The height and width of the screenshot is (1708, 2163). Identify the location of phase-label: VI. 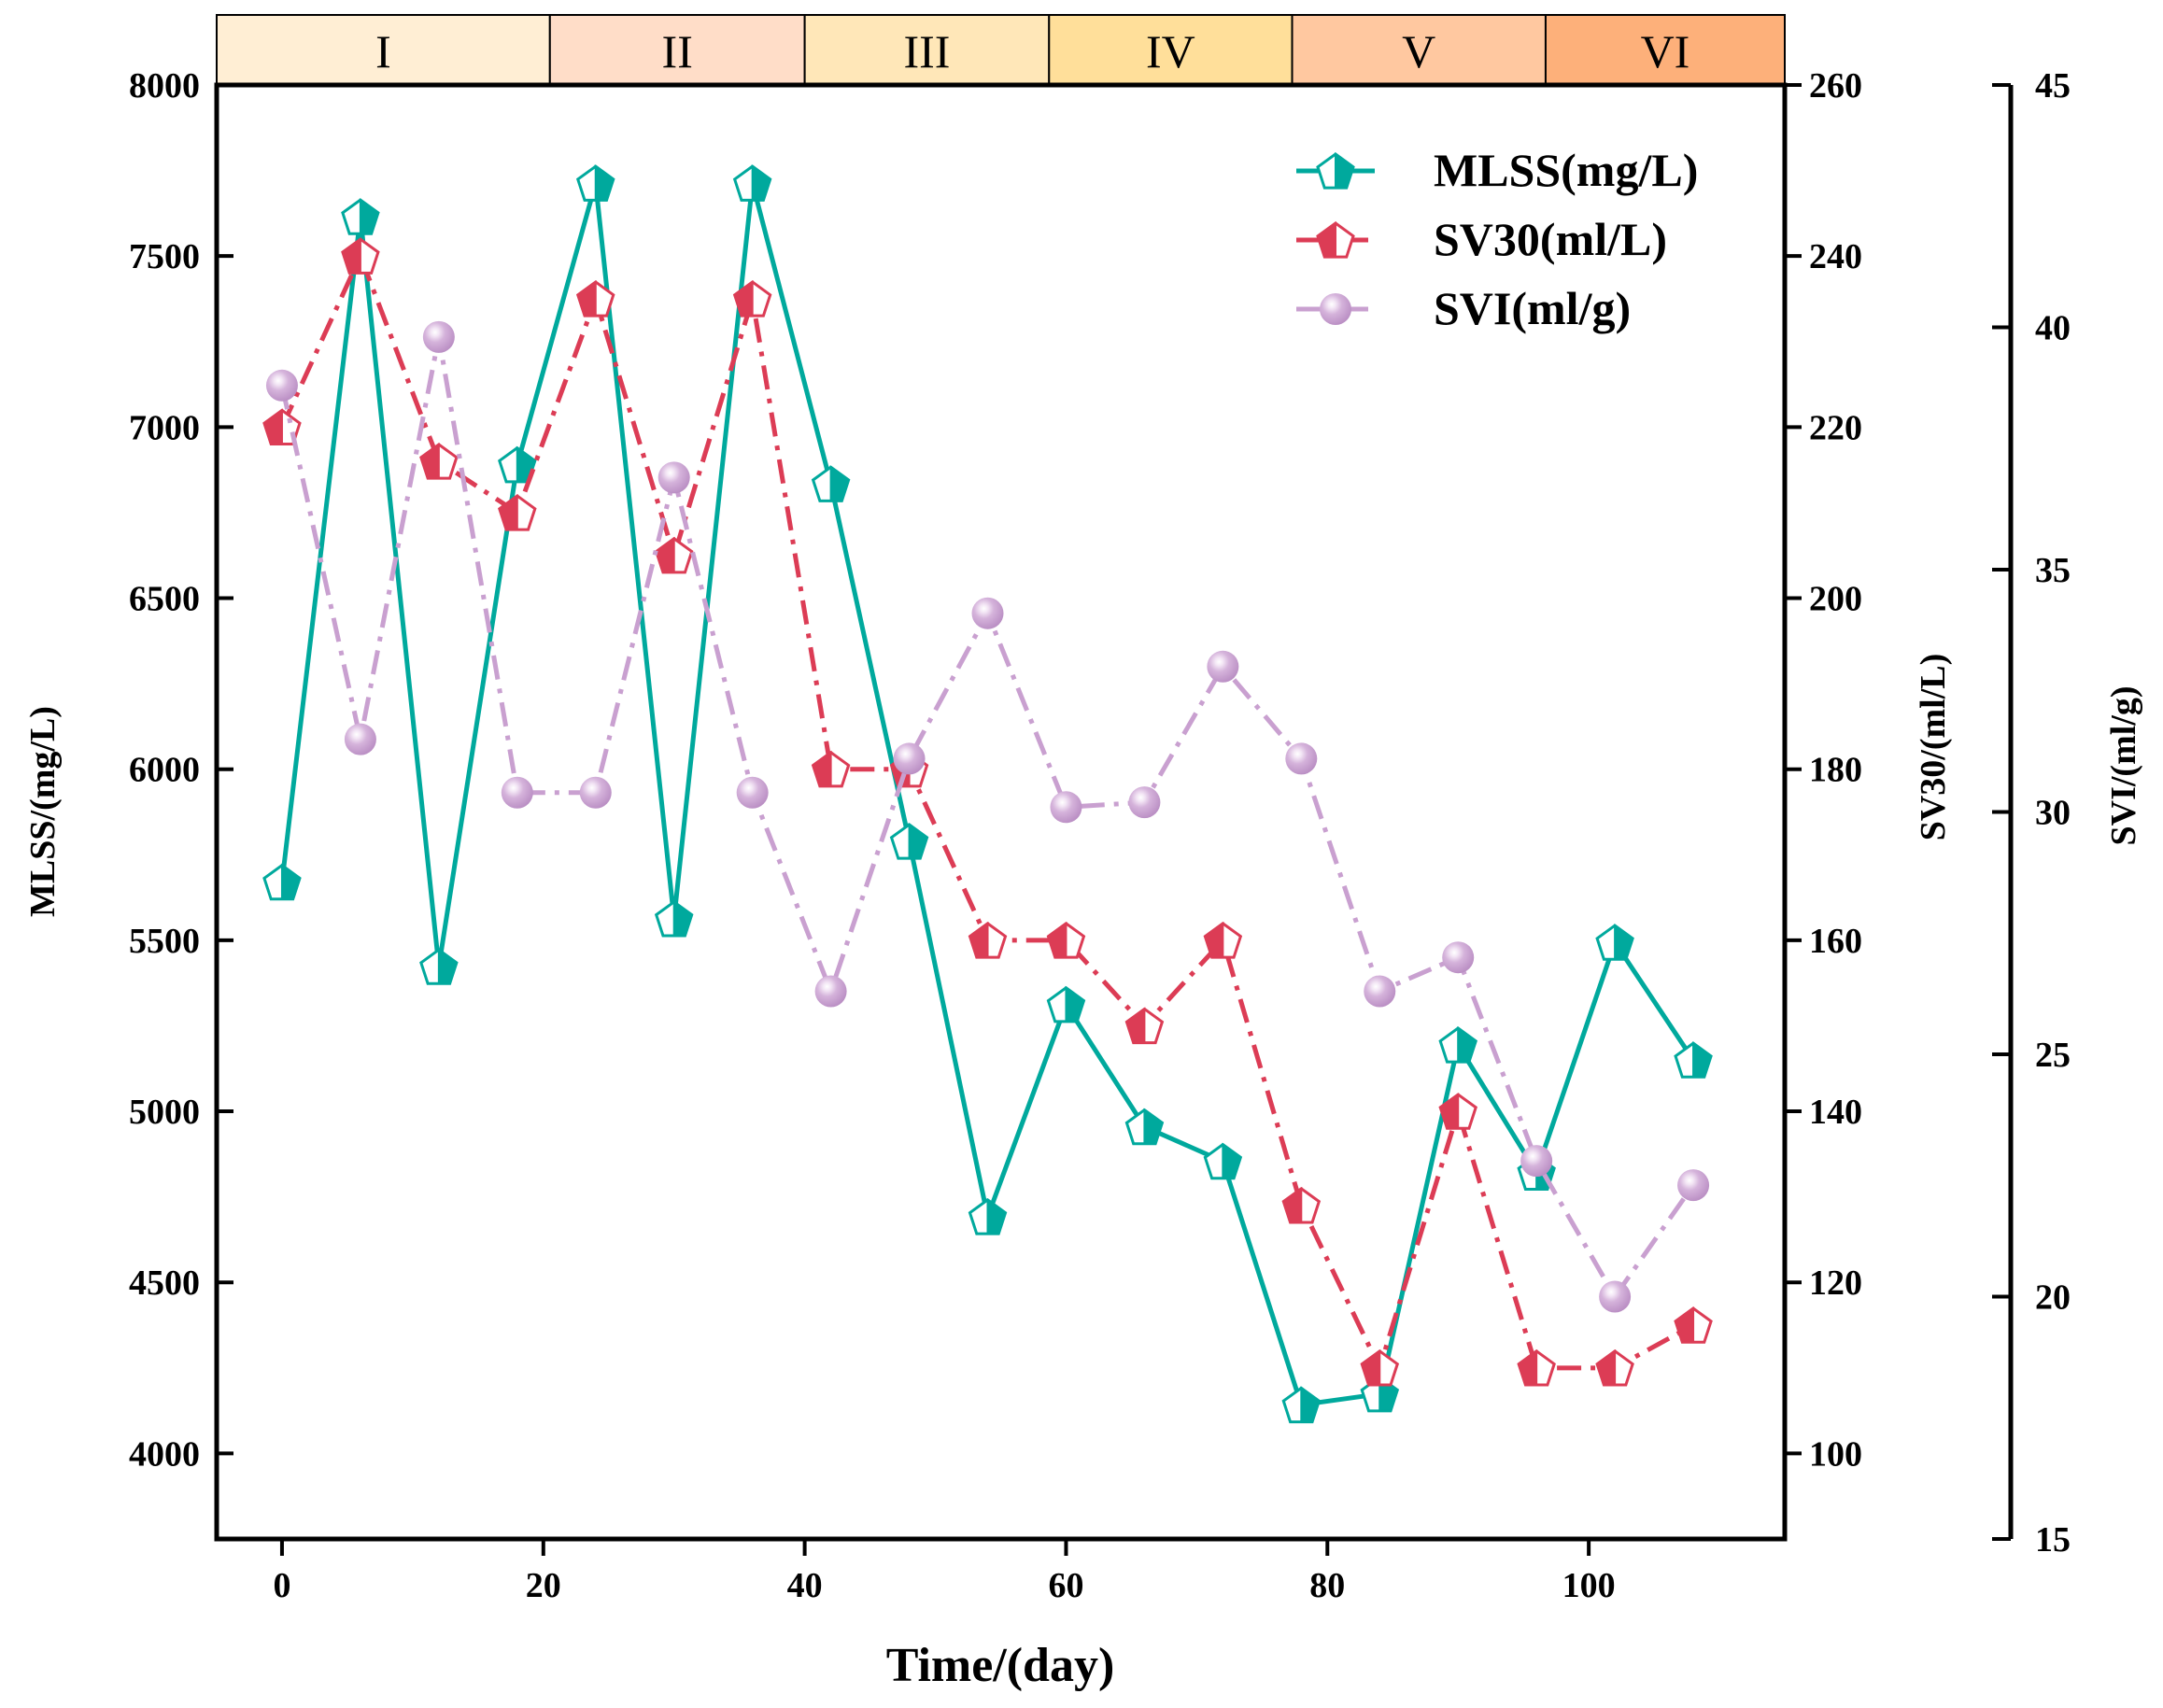
(1665, 51).